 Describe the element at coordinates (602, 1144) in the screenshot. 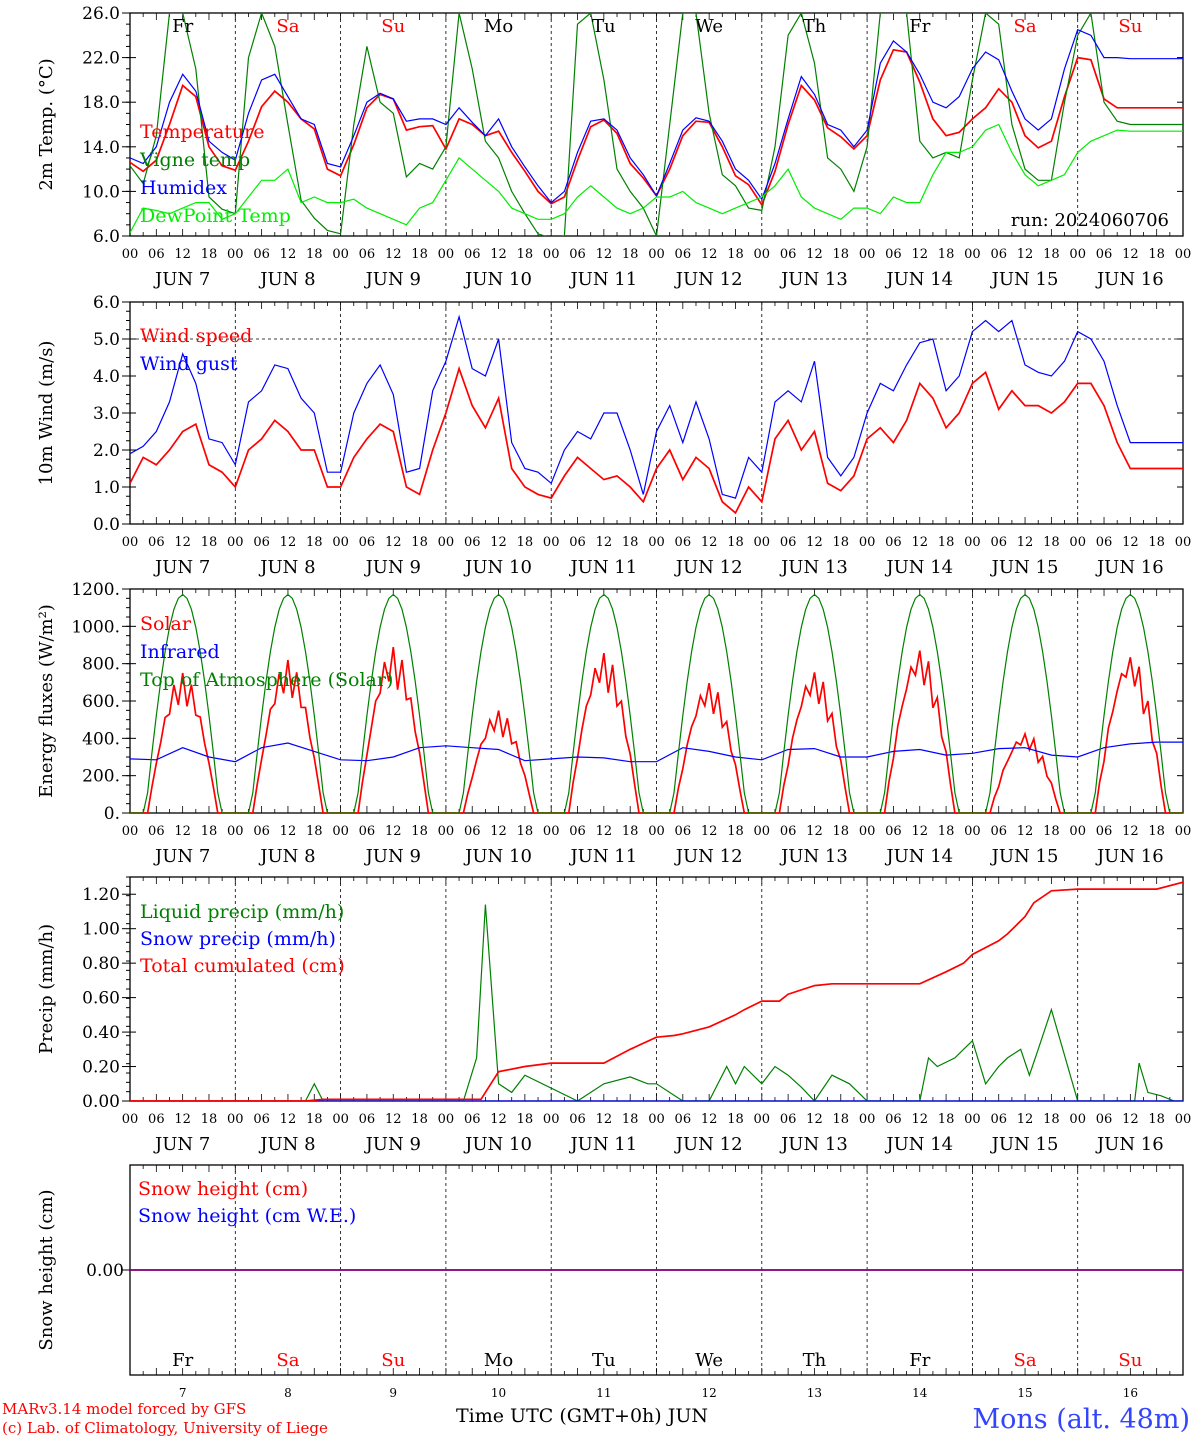

I see `date-label: JUN 11` at that location.